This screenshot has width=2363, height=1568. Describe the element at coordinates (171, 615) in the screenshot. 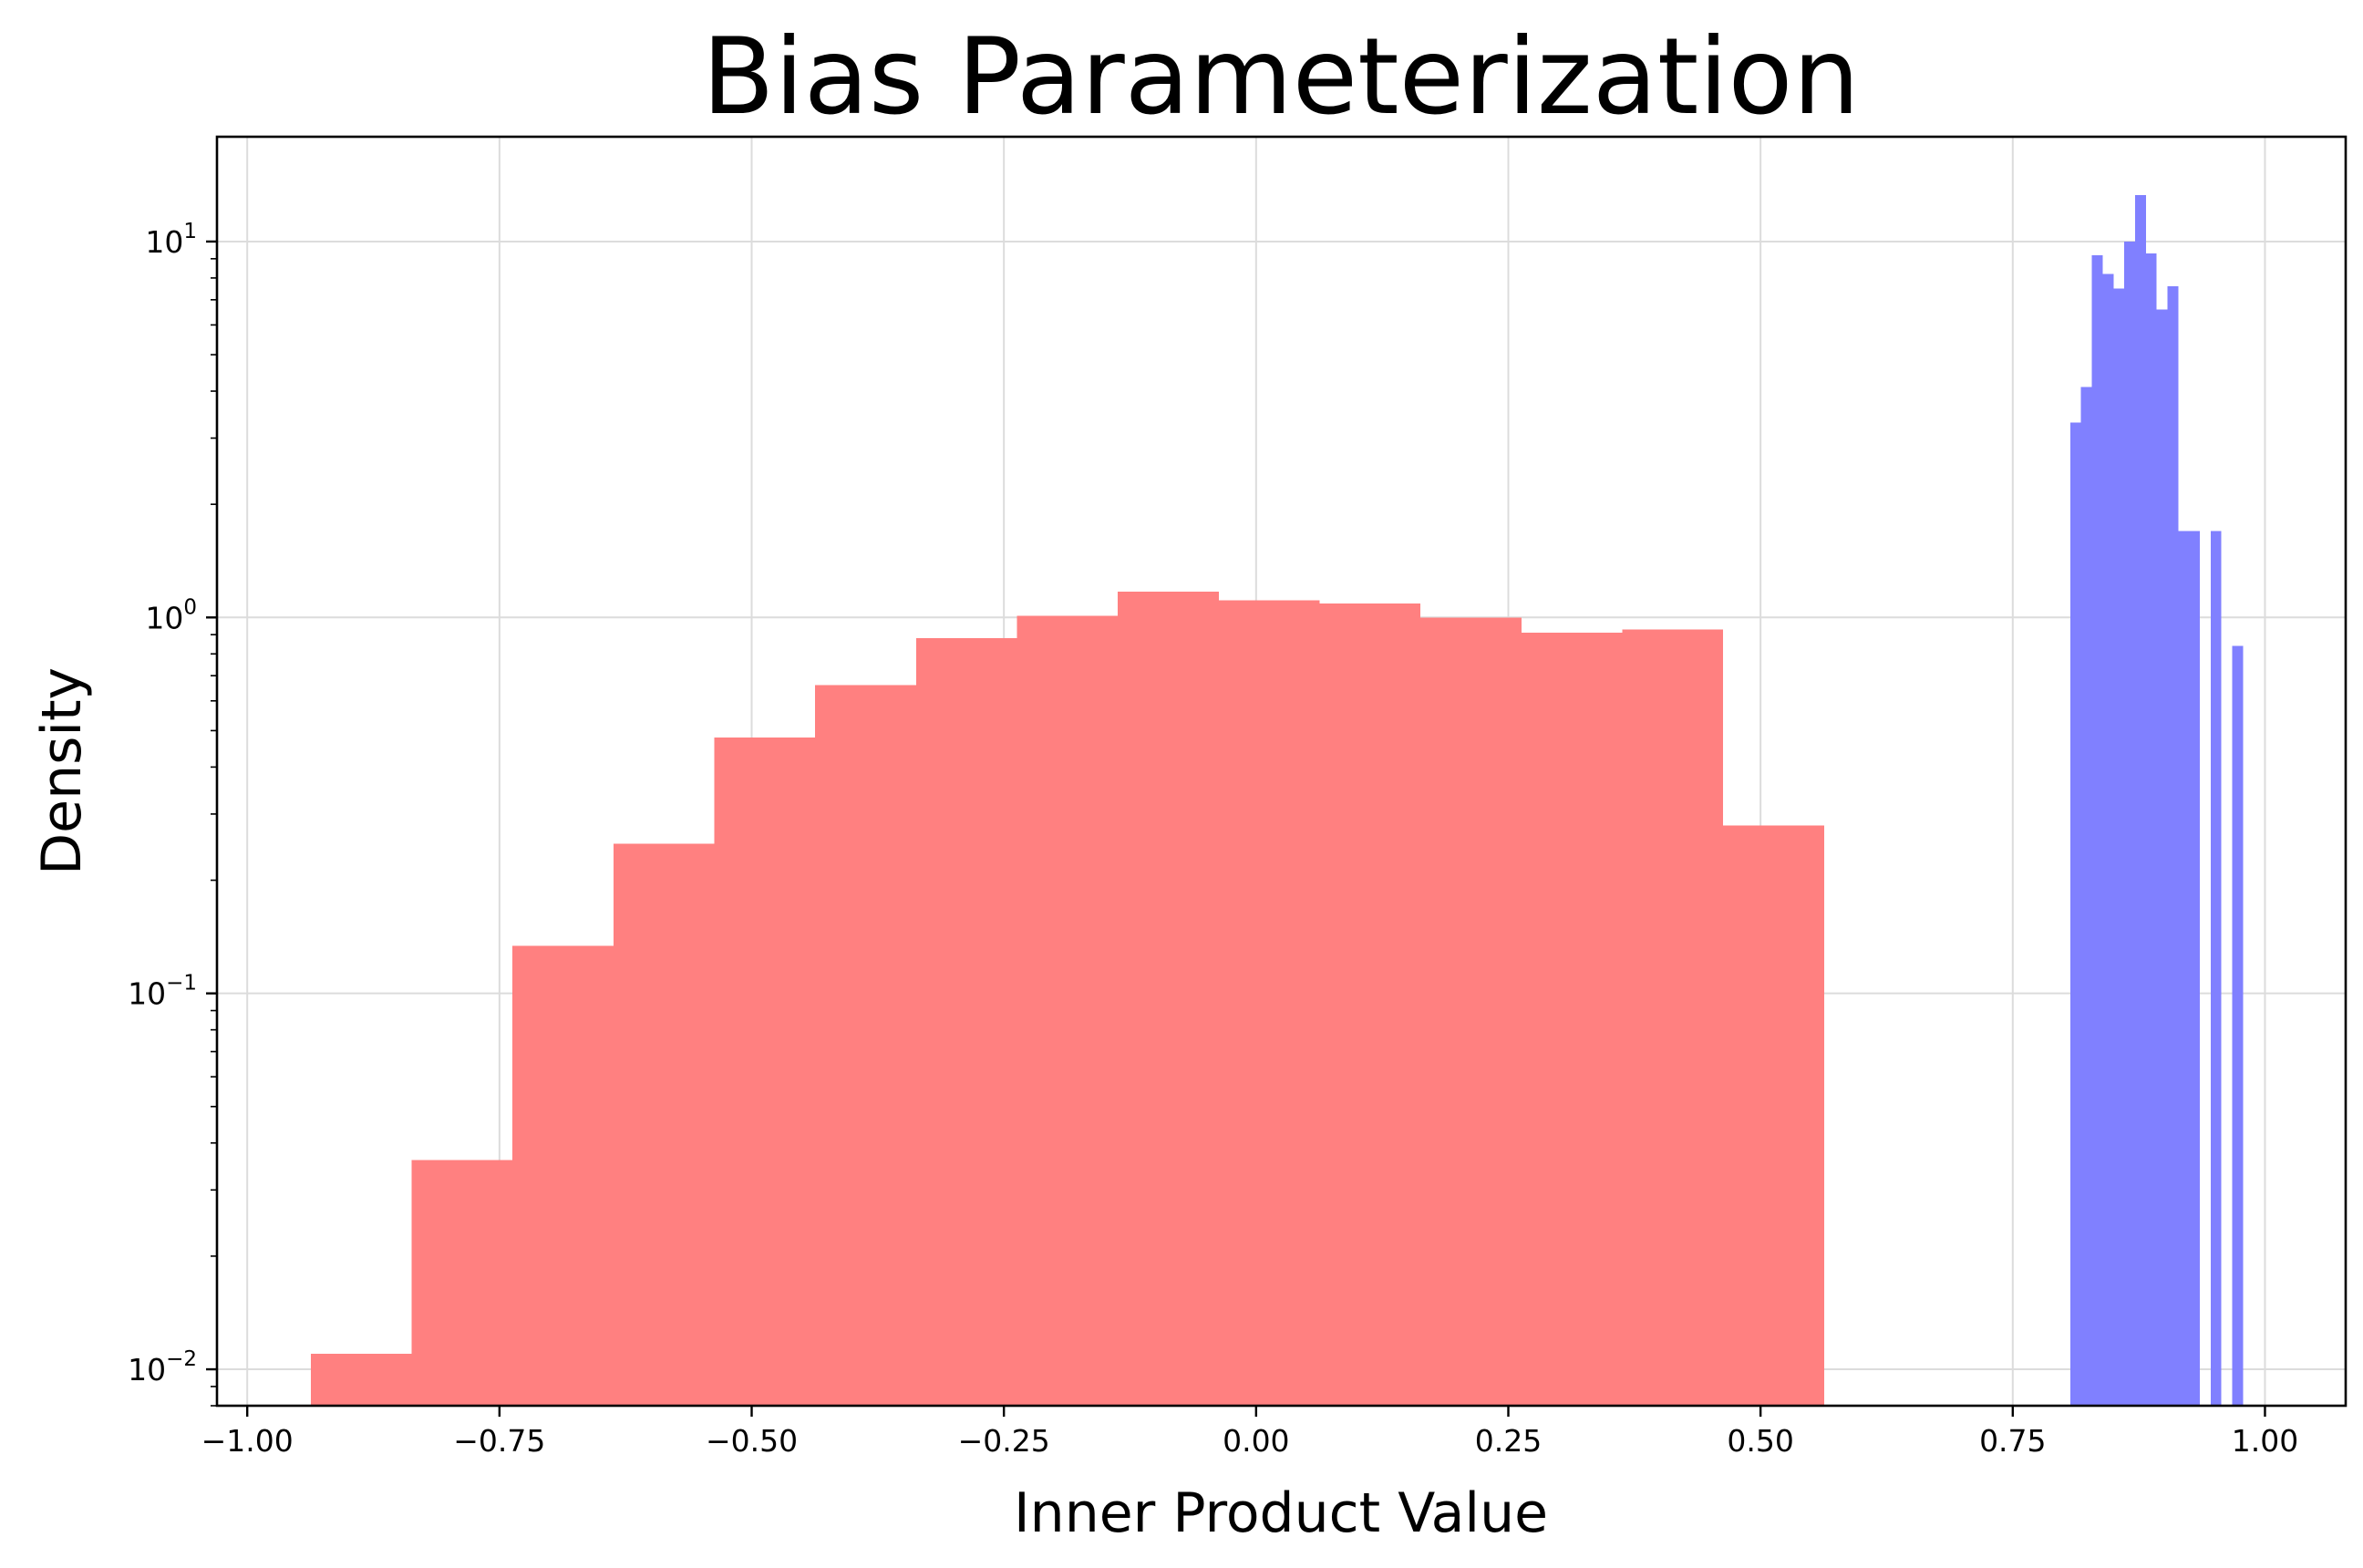

I see `y-tick-label: 10⁰` at that location.